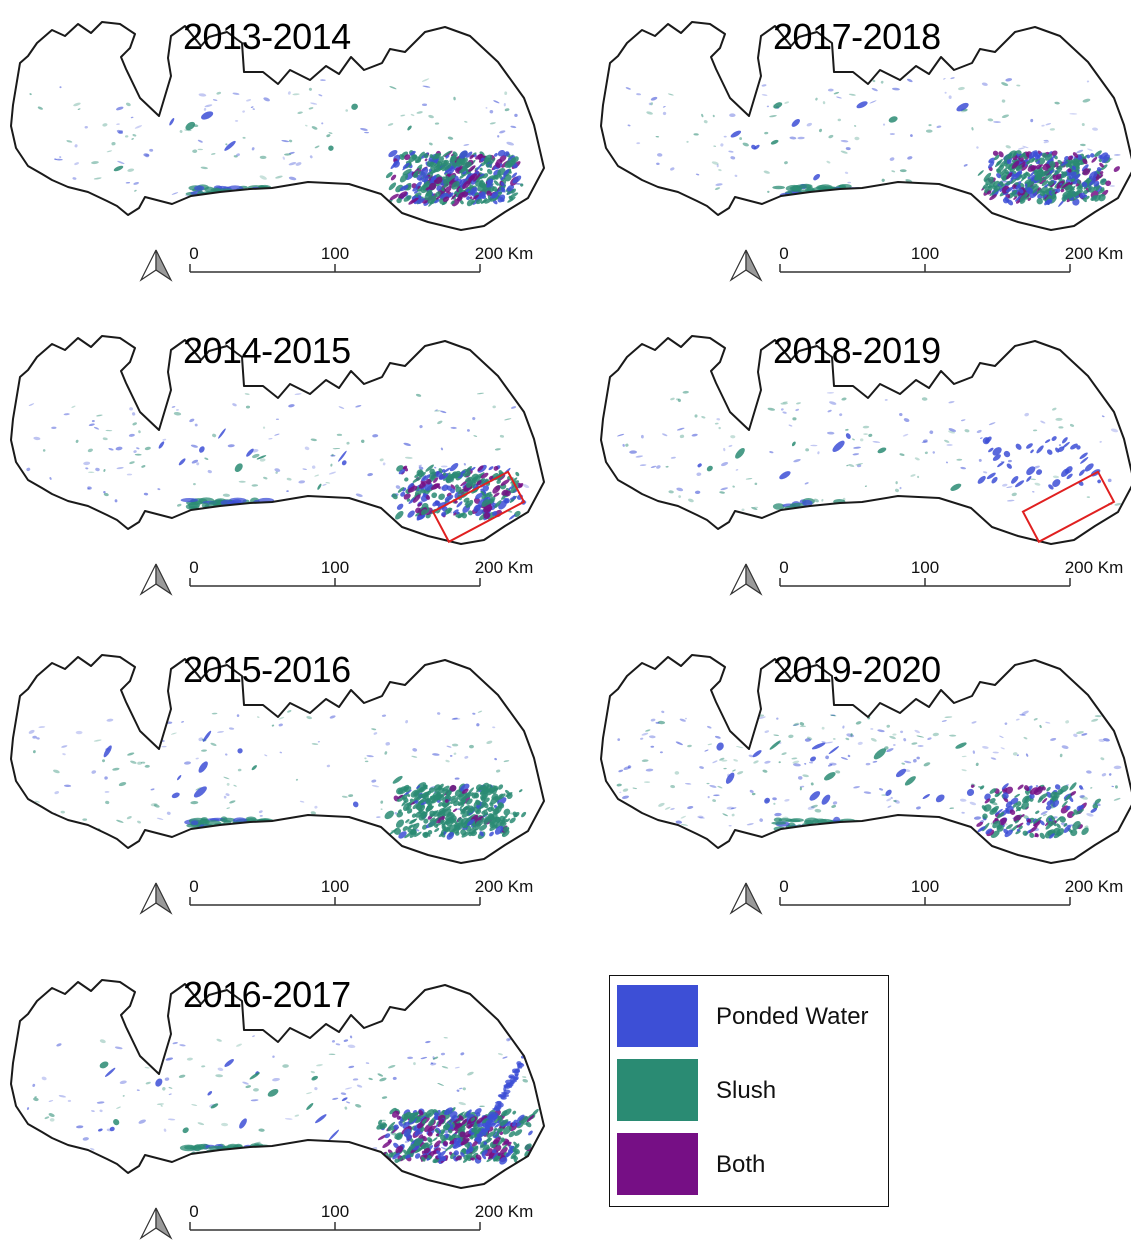 This screenshot has height=1256, width=1131. Describe the element at coordinates (792, 1016) in the screenshot. I see `legend-label: Ponded Water` at that location.